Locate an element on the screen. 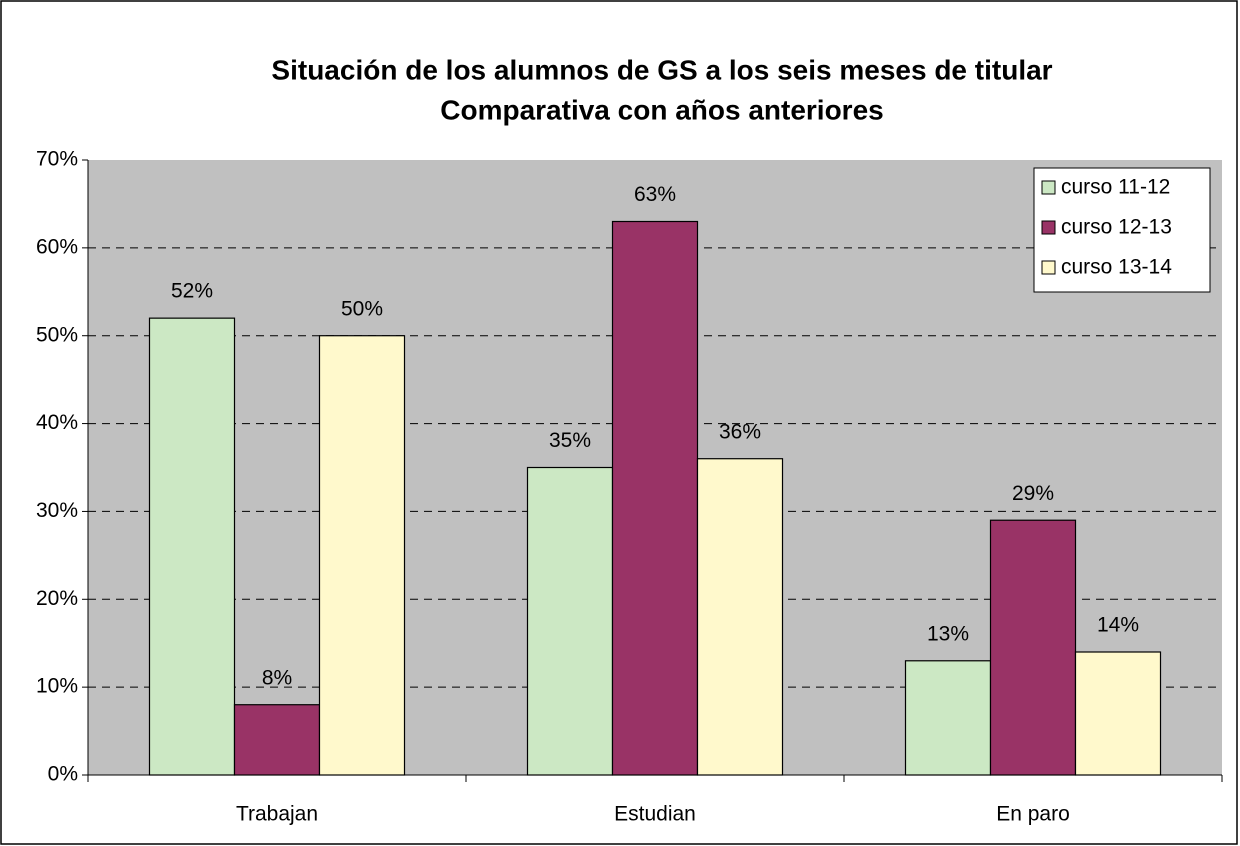 The image size is (1240, 846). value-label: 36% is located at coordinates (740, 431).